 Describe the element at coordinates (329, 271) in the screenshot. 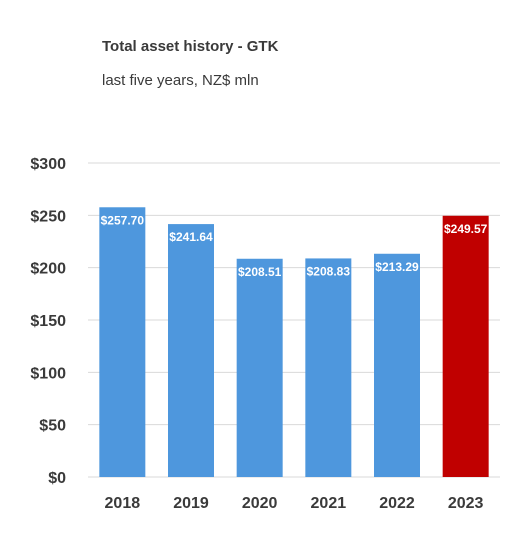

I see `data-label: $208.83` at that location.